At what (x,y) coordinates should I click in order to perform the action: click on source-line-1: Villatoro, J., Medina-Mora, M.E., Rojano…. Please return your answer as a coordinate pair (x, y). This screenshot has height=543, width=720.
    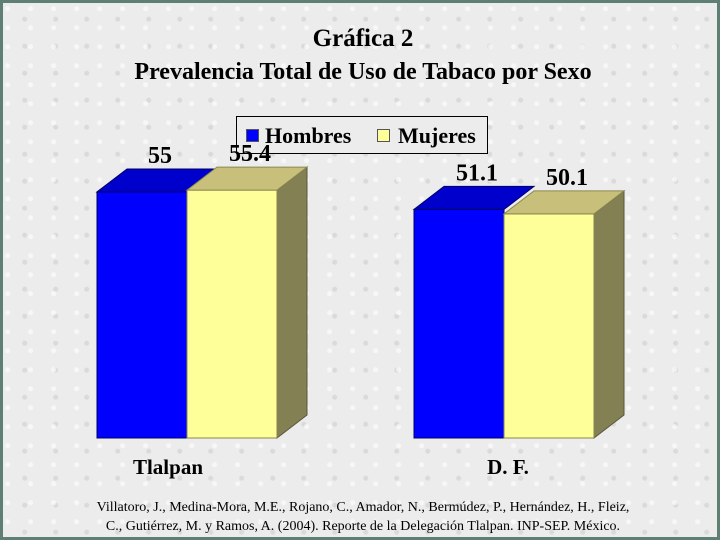
    Looking at the image, I should click on (363, 507).